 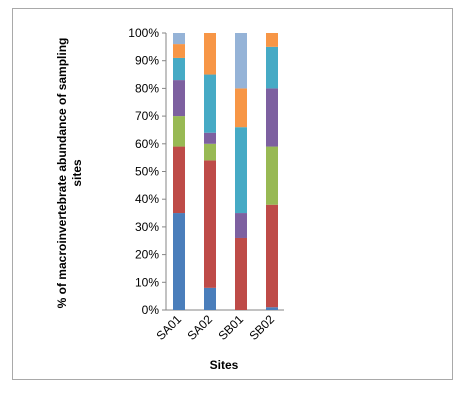 I want to click on y-tick-label: 30%, so click(x=147, y=227).